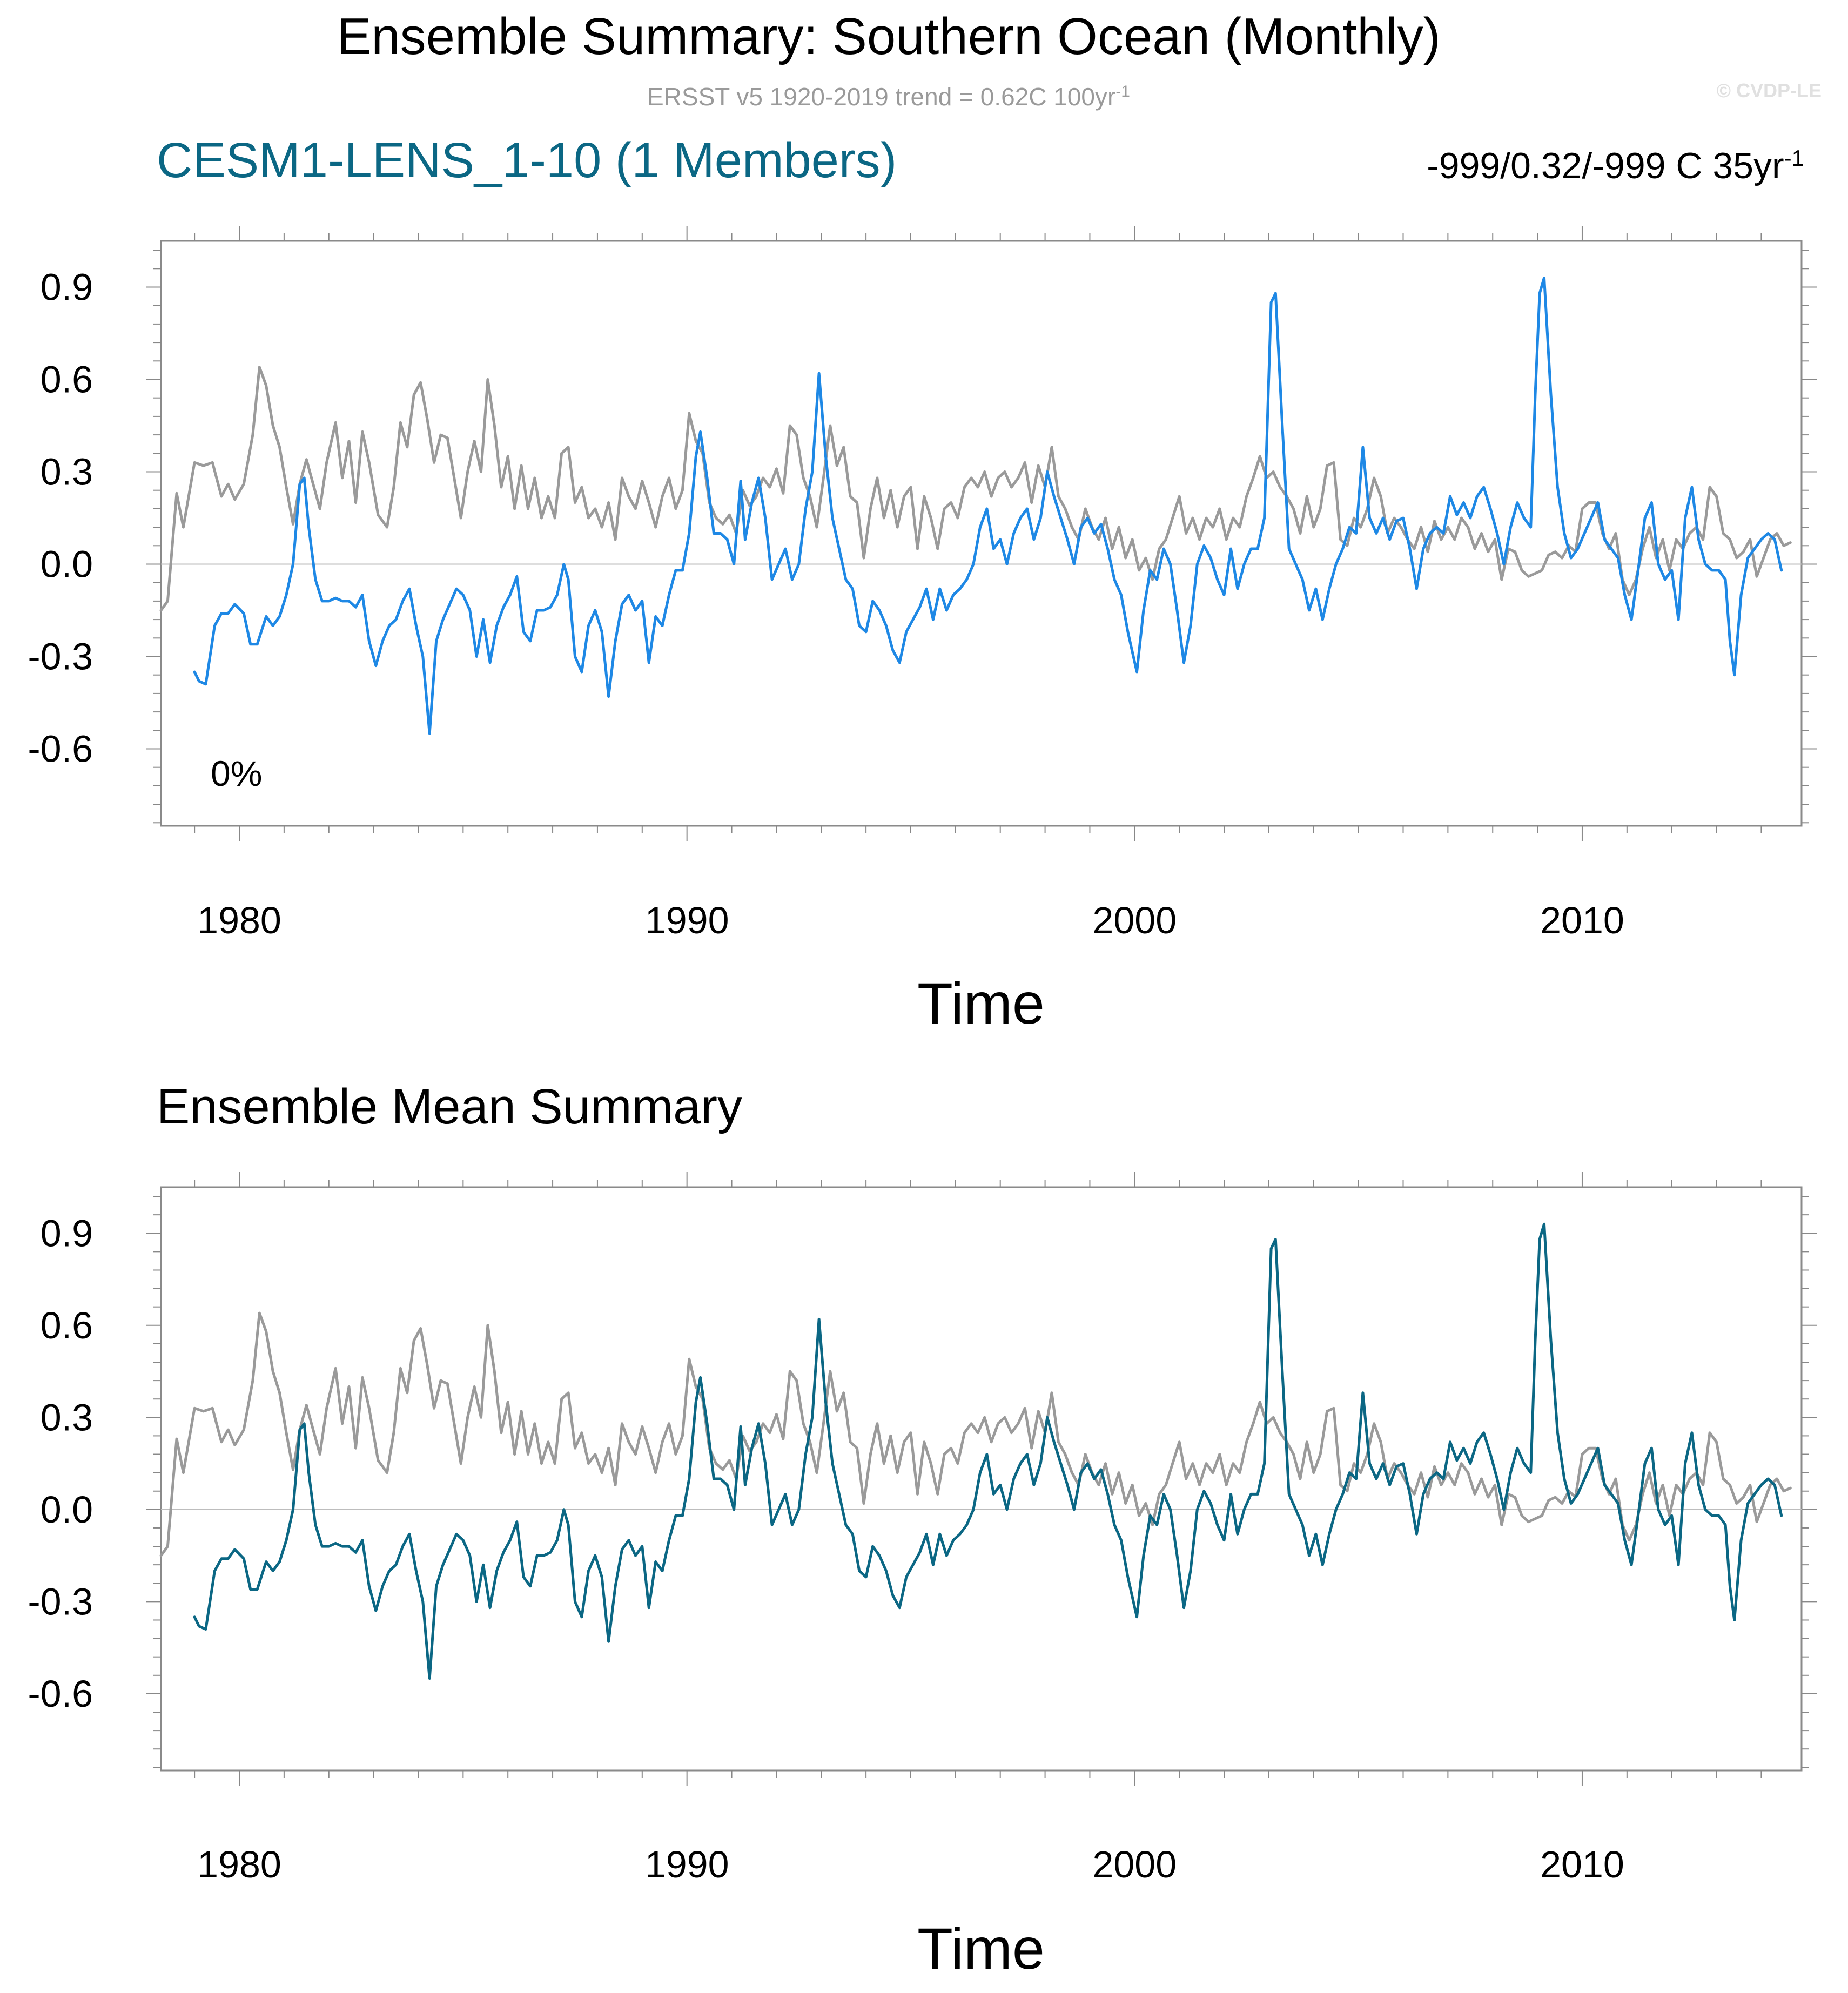 This screenshot has height=1993, width=1848. I want to click on x-axis-title-bottom: Time, so click(981, 1948).